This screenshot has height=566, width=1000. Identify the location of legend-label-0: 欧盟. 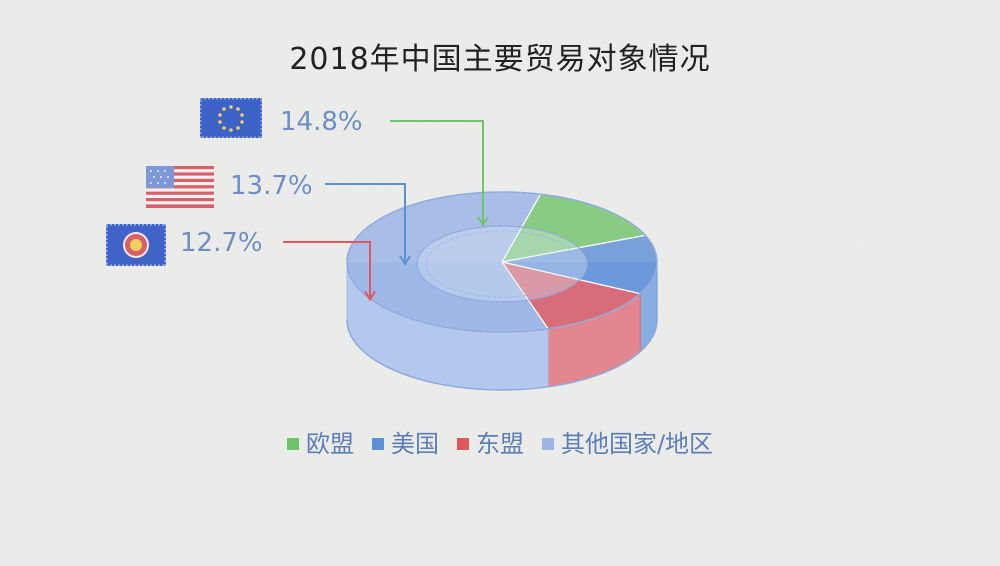
(329, 444).